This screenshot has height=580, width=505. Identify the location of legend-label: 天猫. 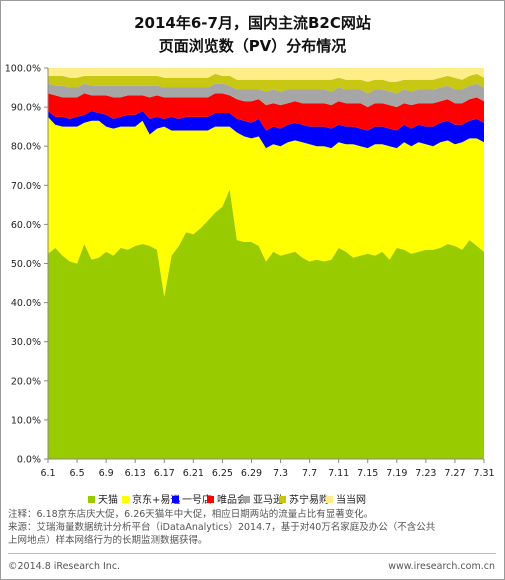
(108, 500).